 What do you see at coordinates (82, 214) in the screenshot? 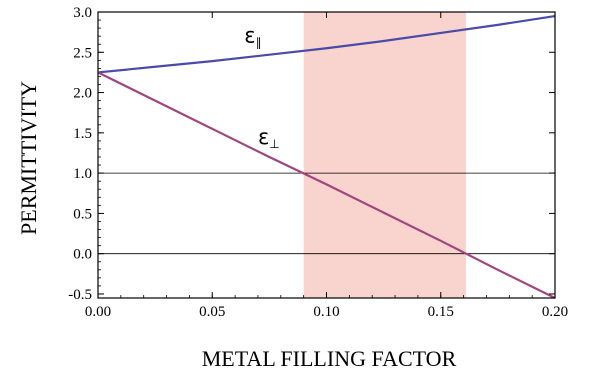
I see `y-tick-label: 0.5` at bounding box center [82, 214].